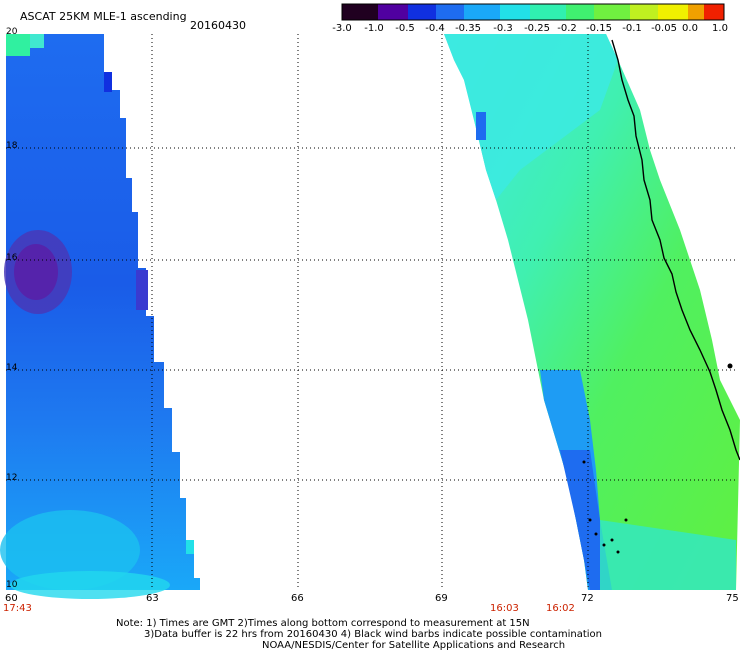  I want to click on product-date: 20160430, so click(218, 25).